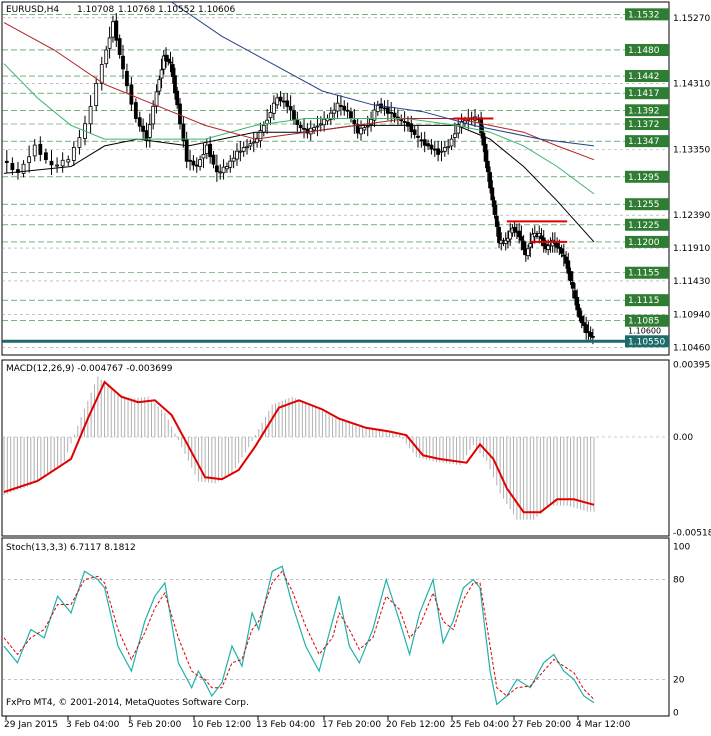 This screenshot has width=711, height=736. Describe the element at coordinates (676, 714) in the screenshot. I see `stoch-axis-label: 0` at that location.